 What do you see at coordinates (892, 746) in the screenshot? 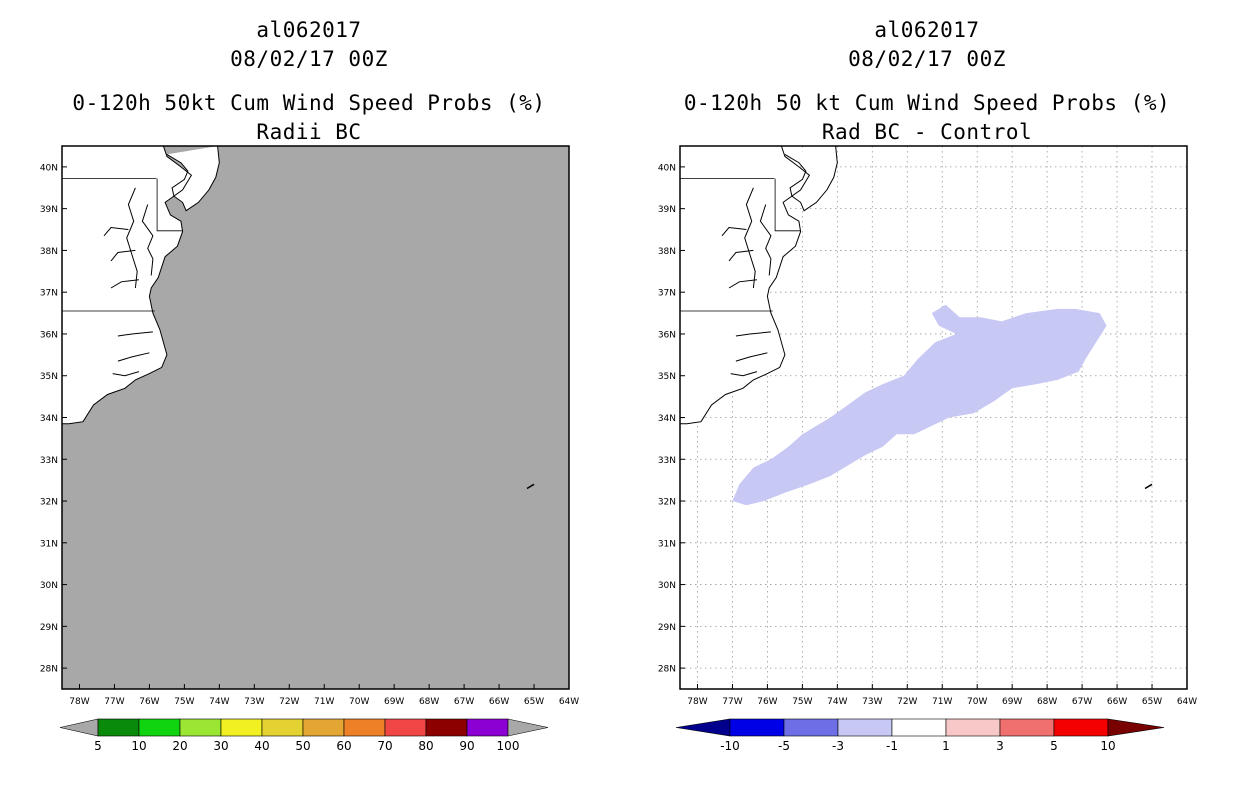
I see `colorbar-label: -1` at bounding box center [892, 746].